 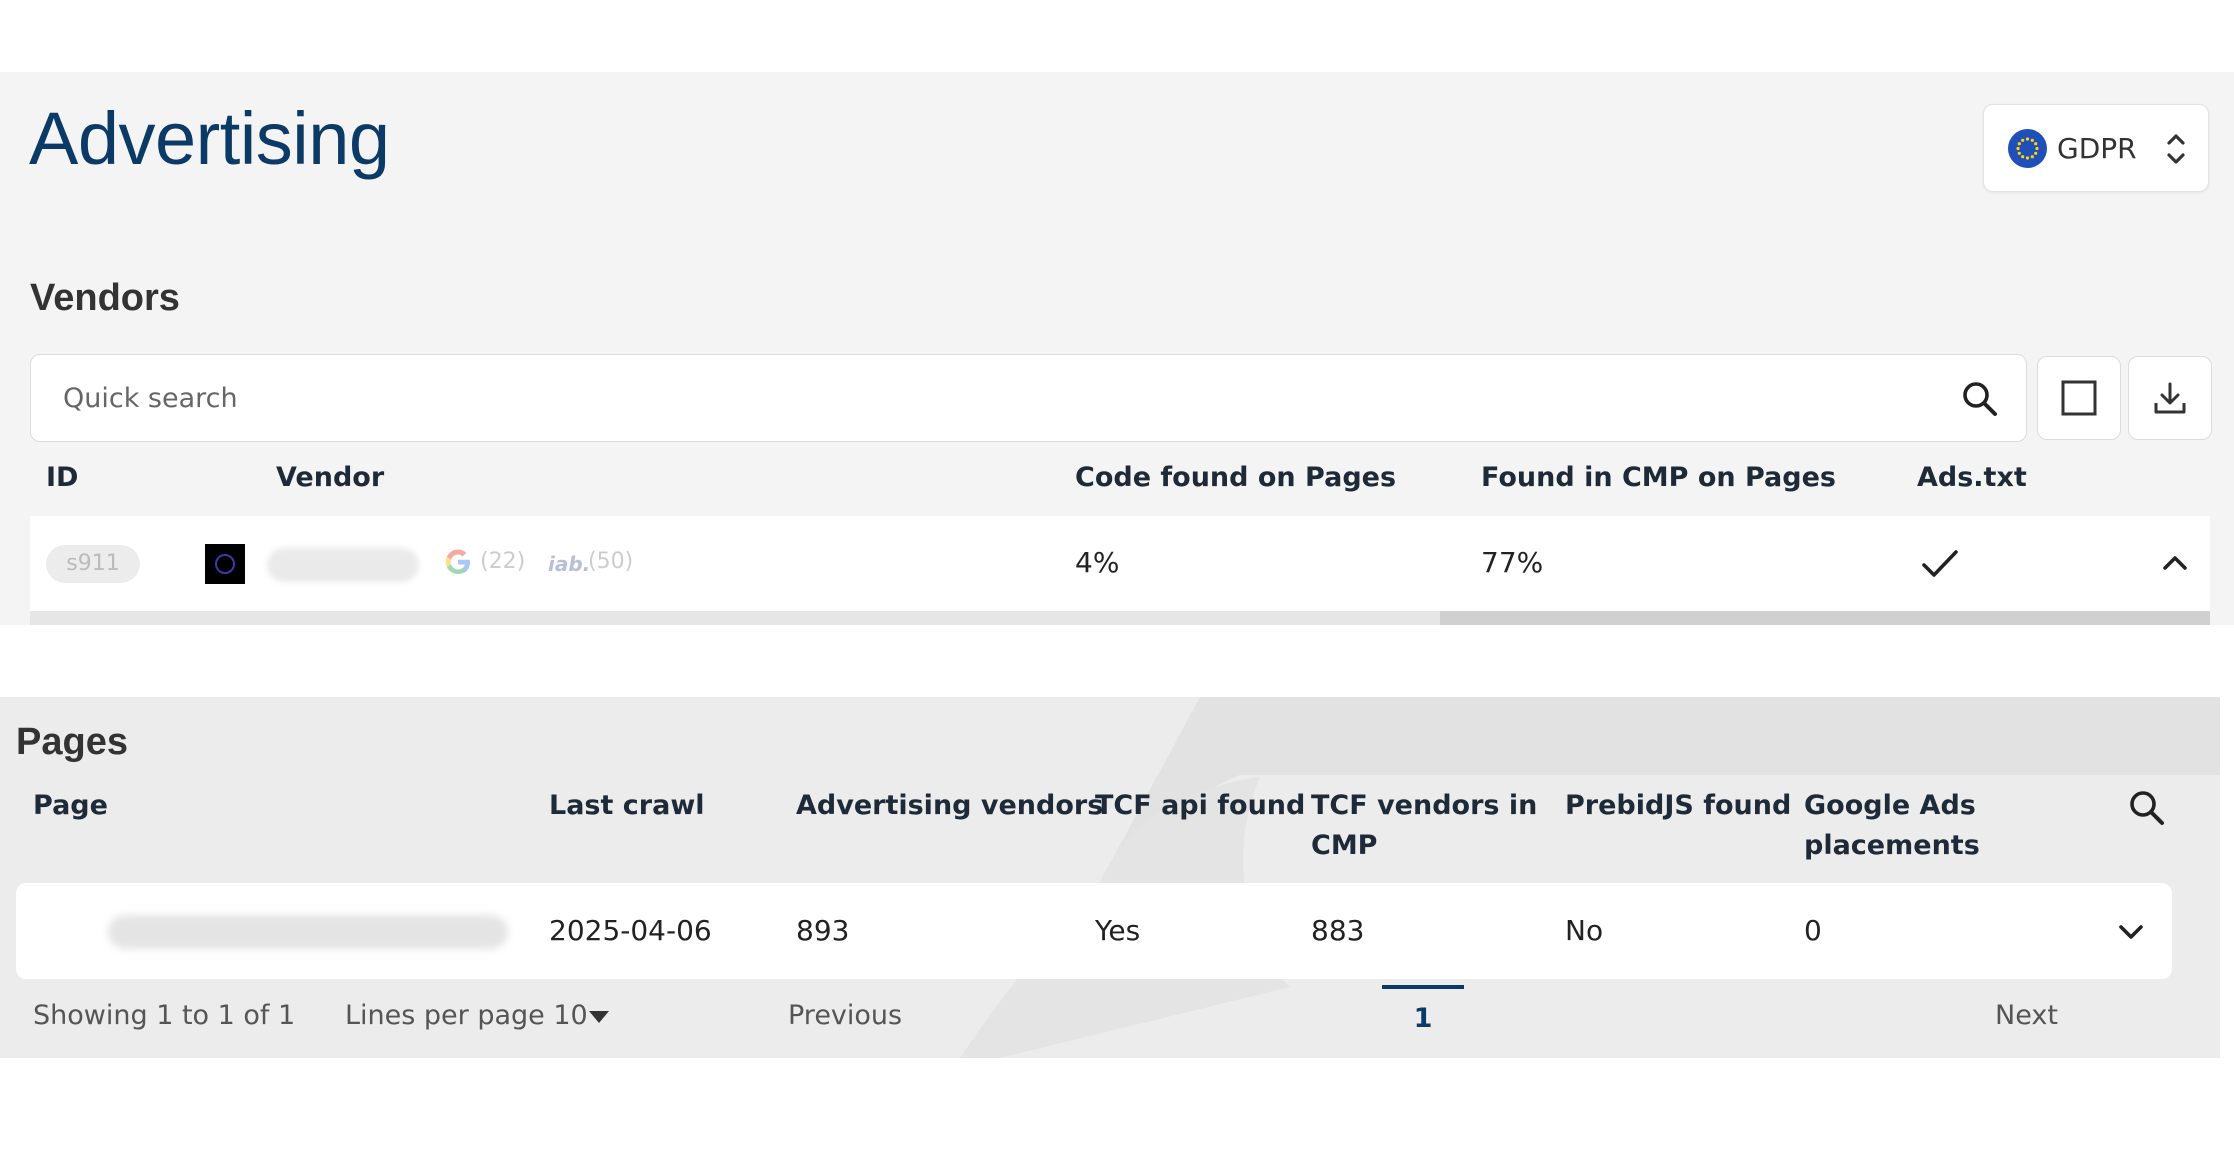 I want to click on table-row: 2025-04-06 893 Yes 883 No 0, so click(x=1094, y=931).